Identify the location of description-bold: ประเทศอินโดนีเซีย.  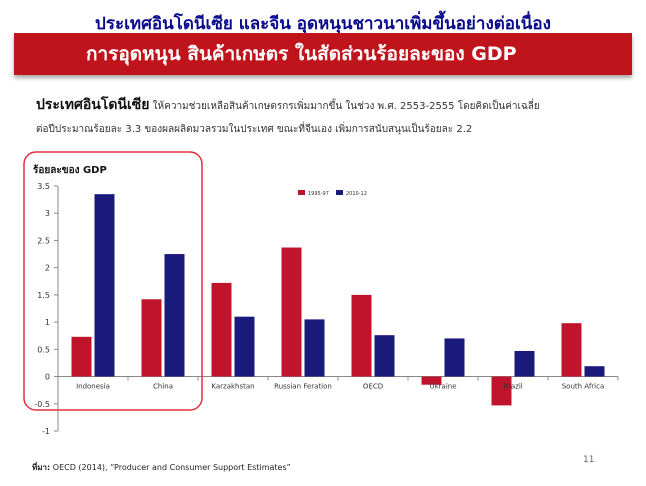
(93, 105).